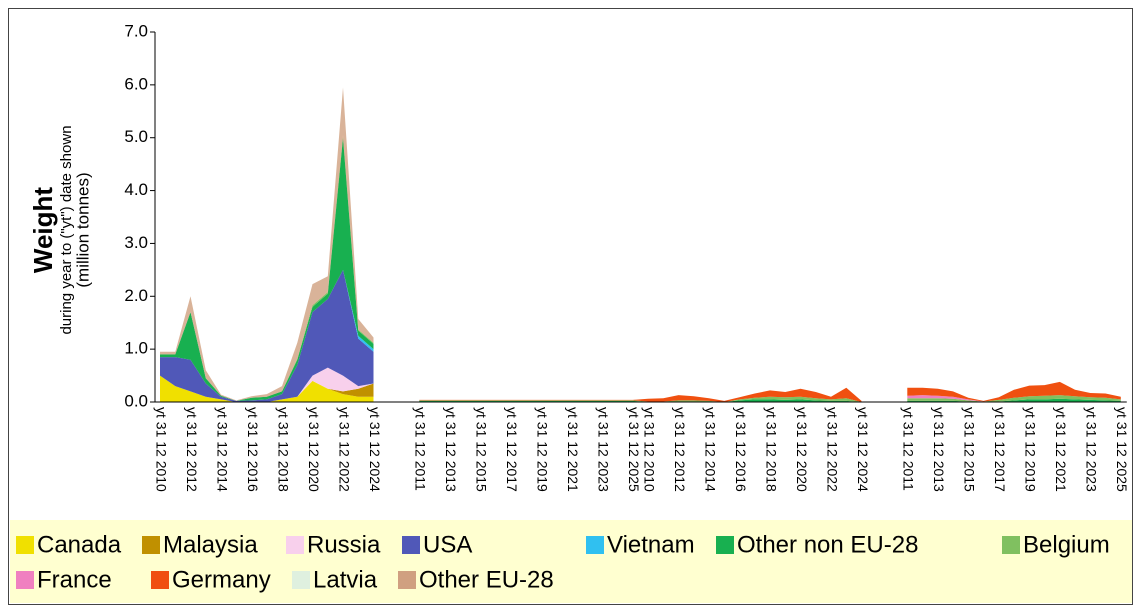 This screenshot has height=605, width=1133. I want to click on legend-label: Vietnam, so click(651, 544).